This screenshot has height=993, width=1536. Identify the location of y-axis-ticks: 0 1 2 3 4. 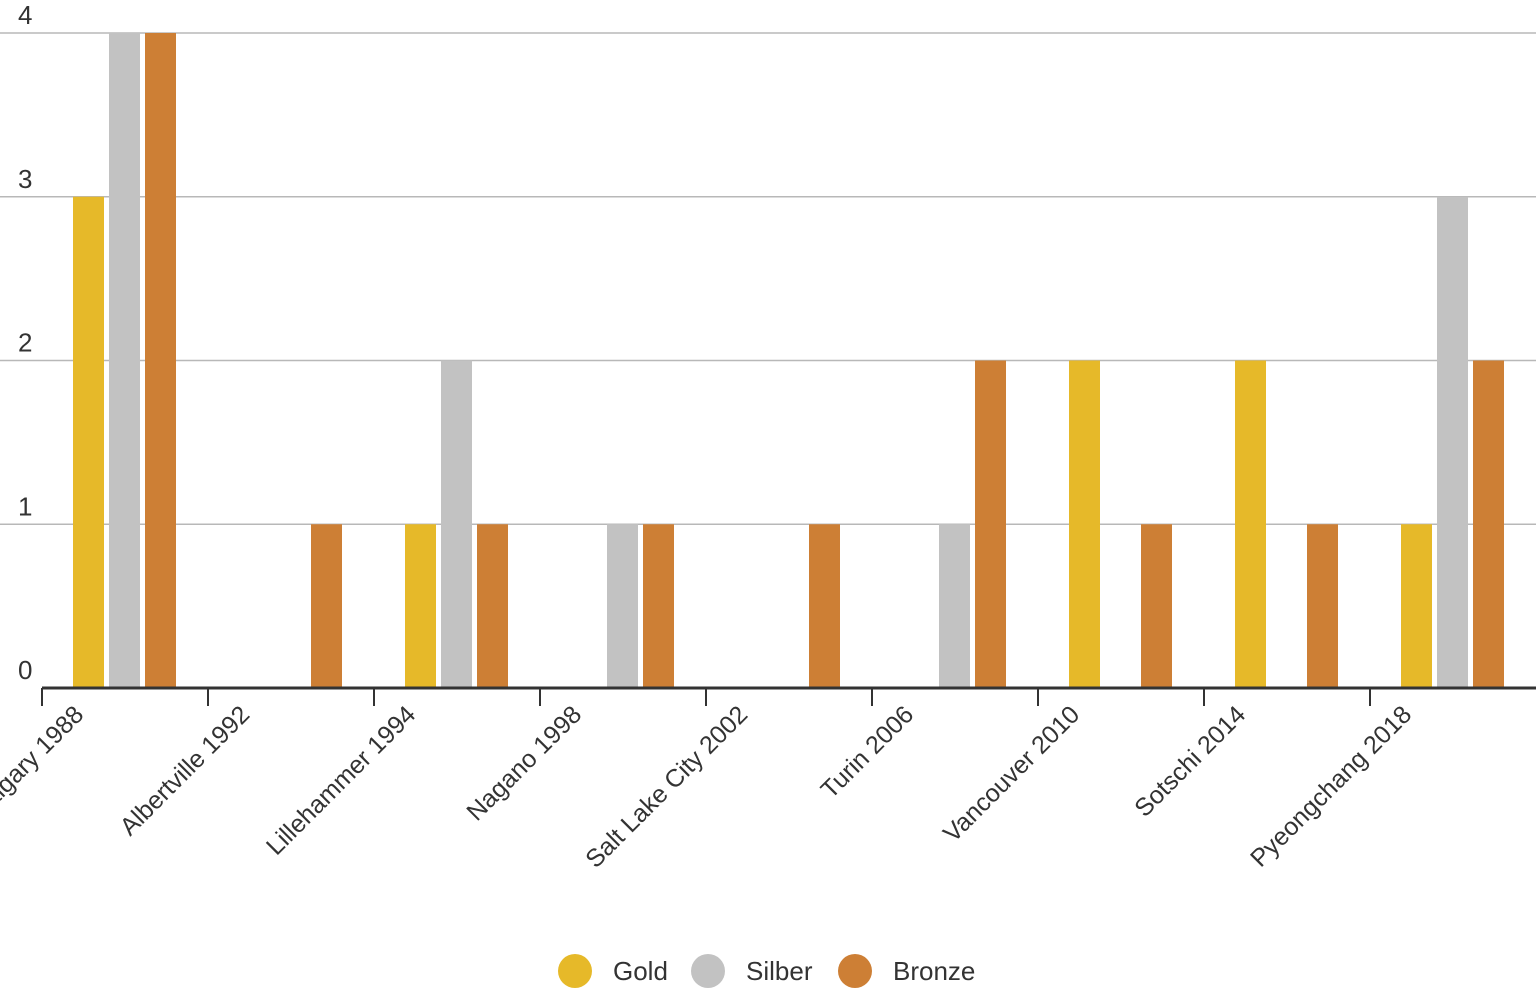
(25, 342).